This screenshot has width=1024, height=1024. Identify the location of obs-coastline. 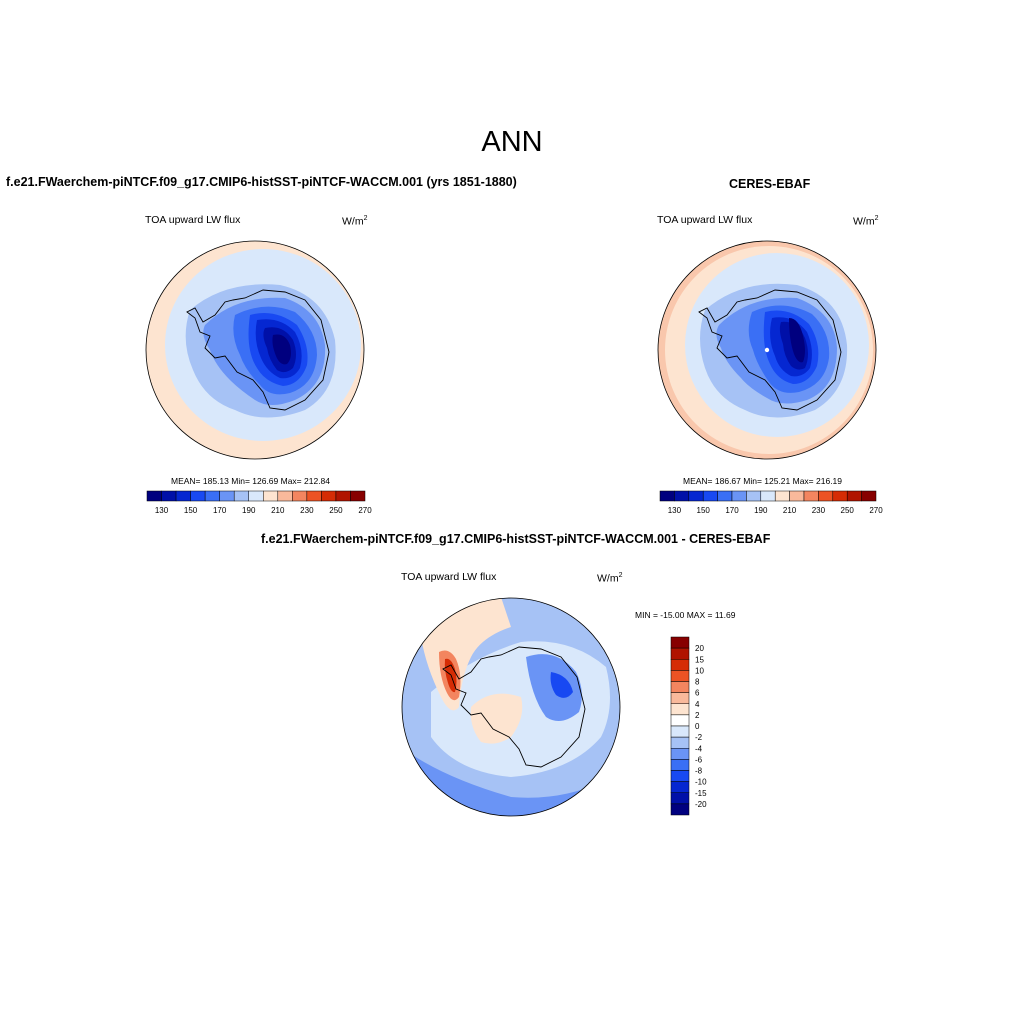
(770, 350).